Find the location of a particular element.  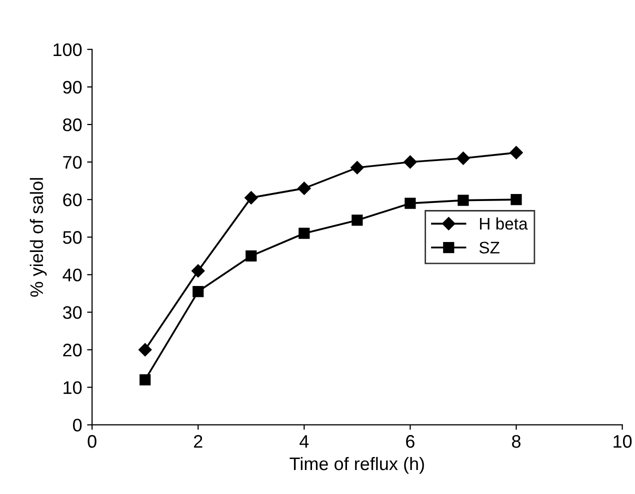

x-tick-label: 2 is located at coordinates (198, 441).